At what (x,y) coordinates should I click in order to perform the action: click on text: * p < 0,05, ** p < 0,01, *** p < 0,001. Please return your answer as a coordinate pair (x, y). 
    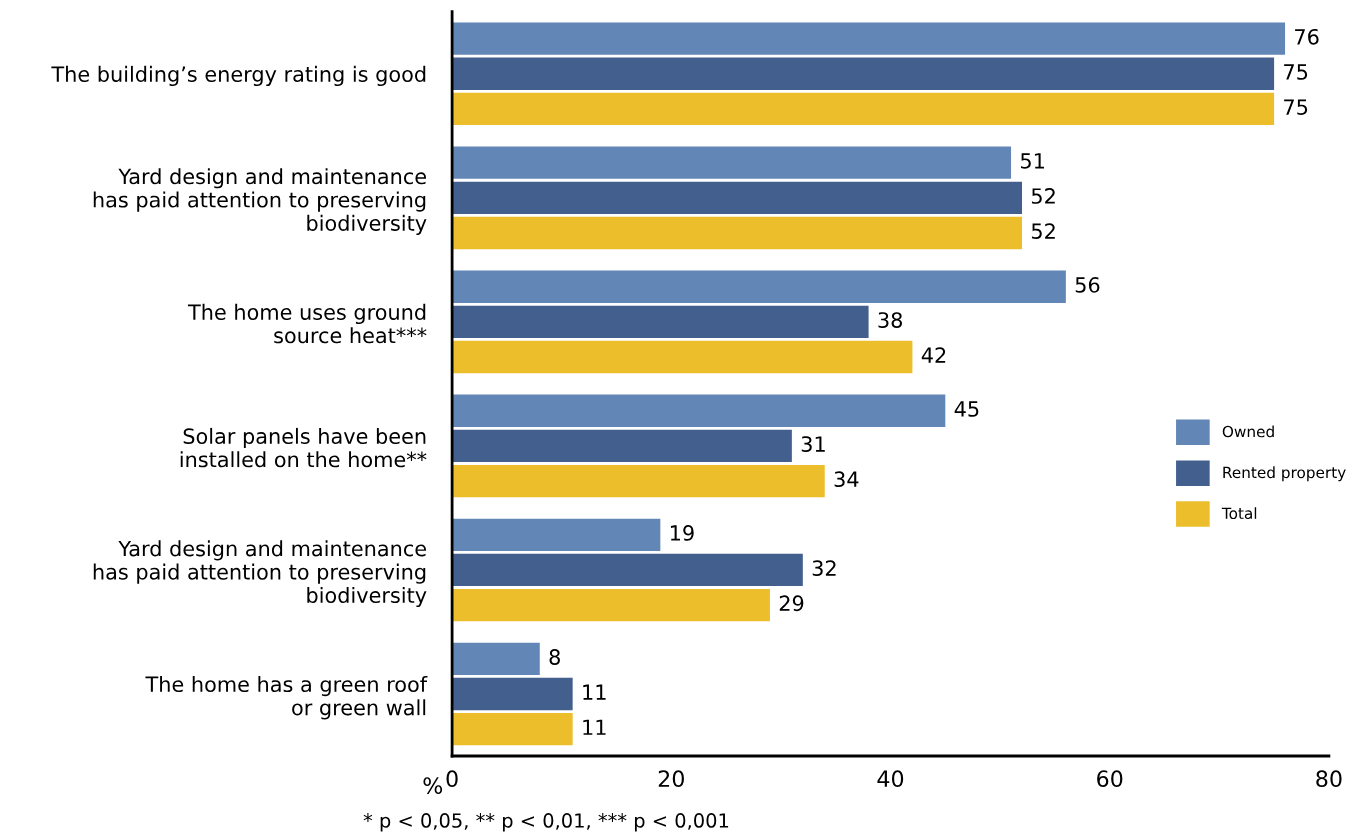
    Looking at the image, I should click on (546, 822).